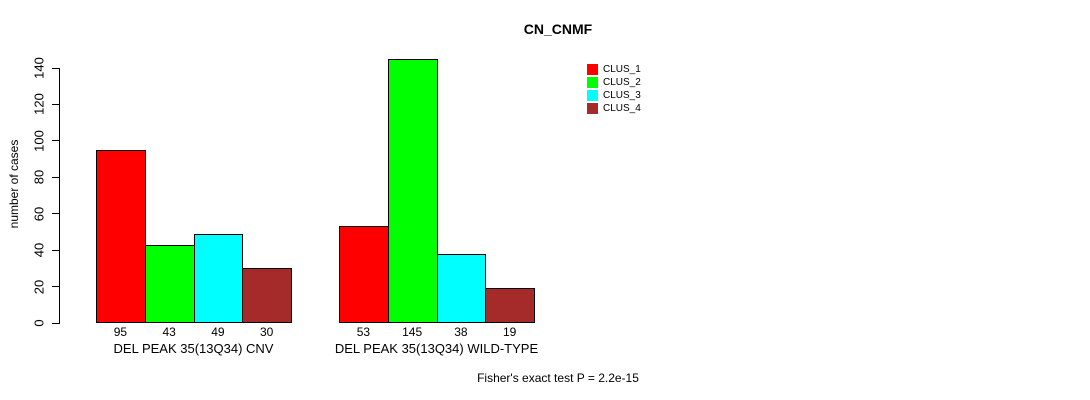  Describe the element at coordinates (169, 284) in the screenshot. I see `bar-clus-2-group1` at that location.